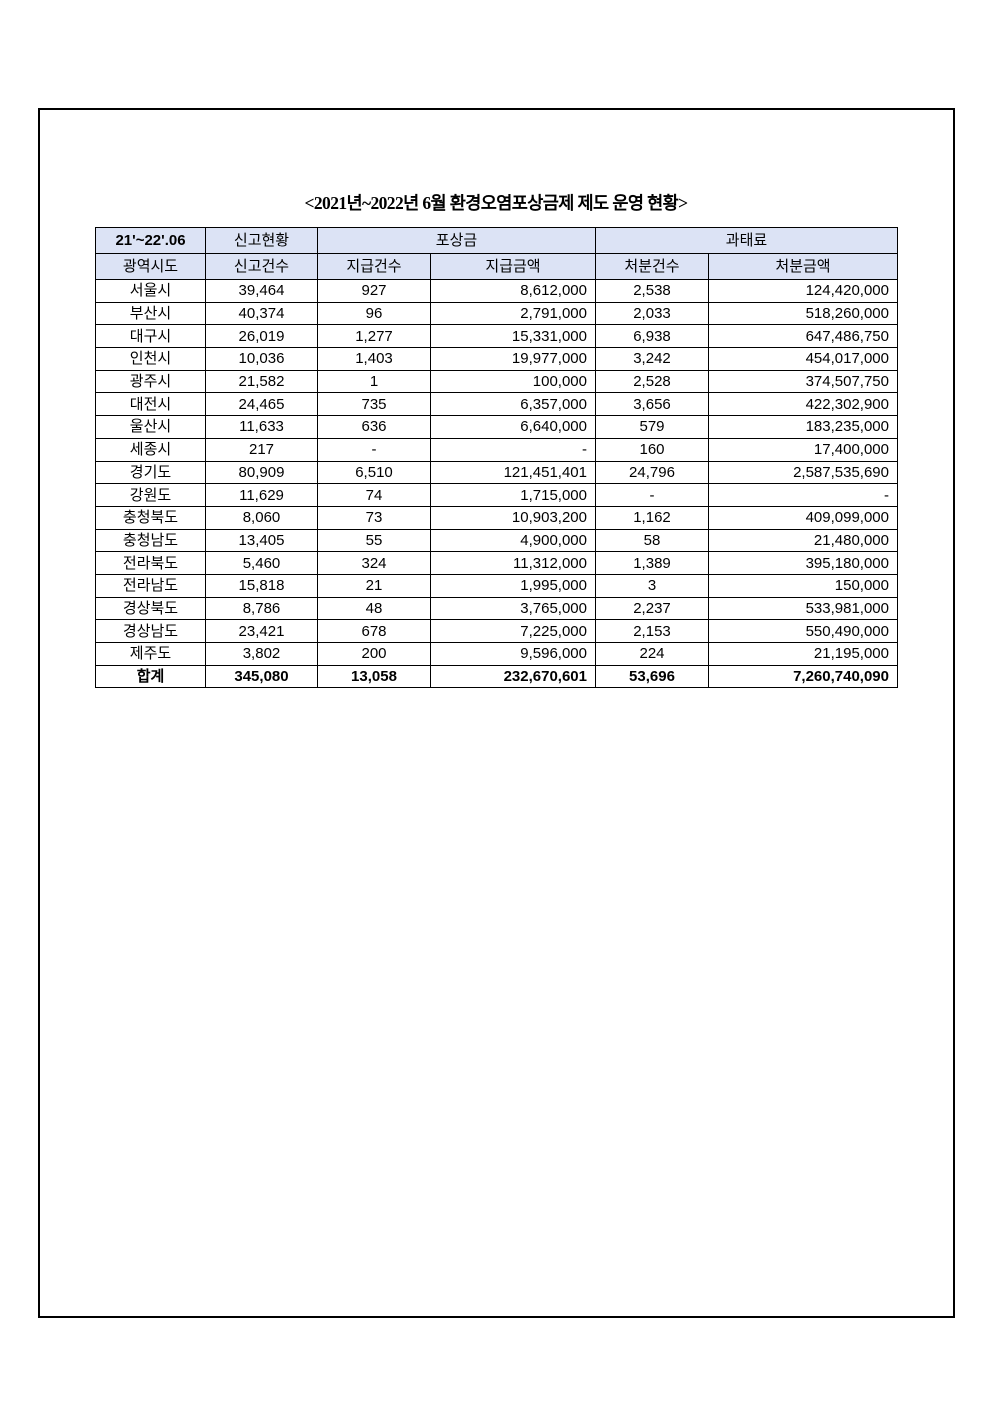 Image resolution: width=992 pixels, height=1403 pixels. I want to click on cell-fine-amount: 2,587,535,690, so click(803, 472).